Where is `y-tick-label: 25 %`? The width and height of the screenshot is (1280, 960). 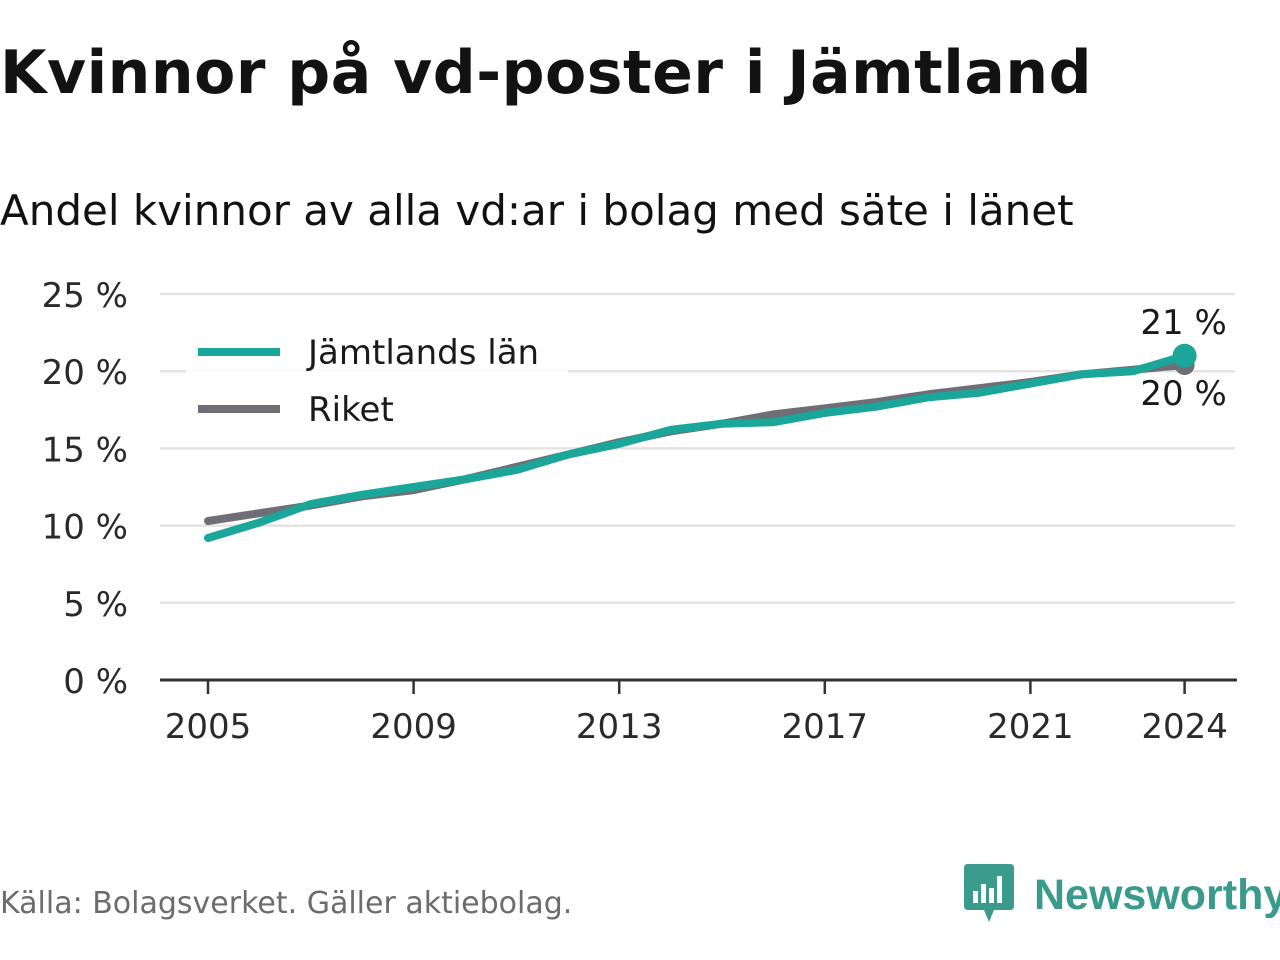 y-tick-label: 25 % is located at coordinates (85, 296).